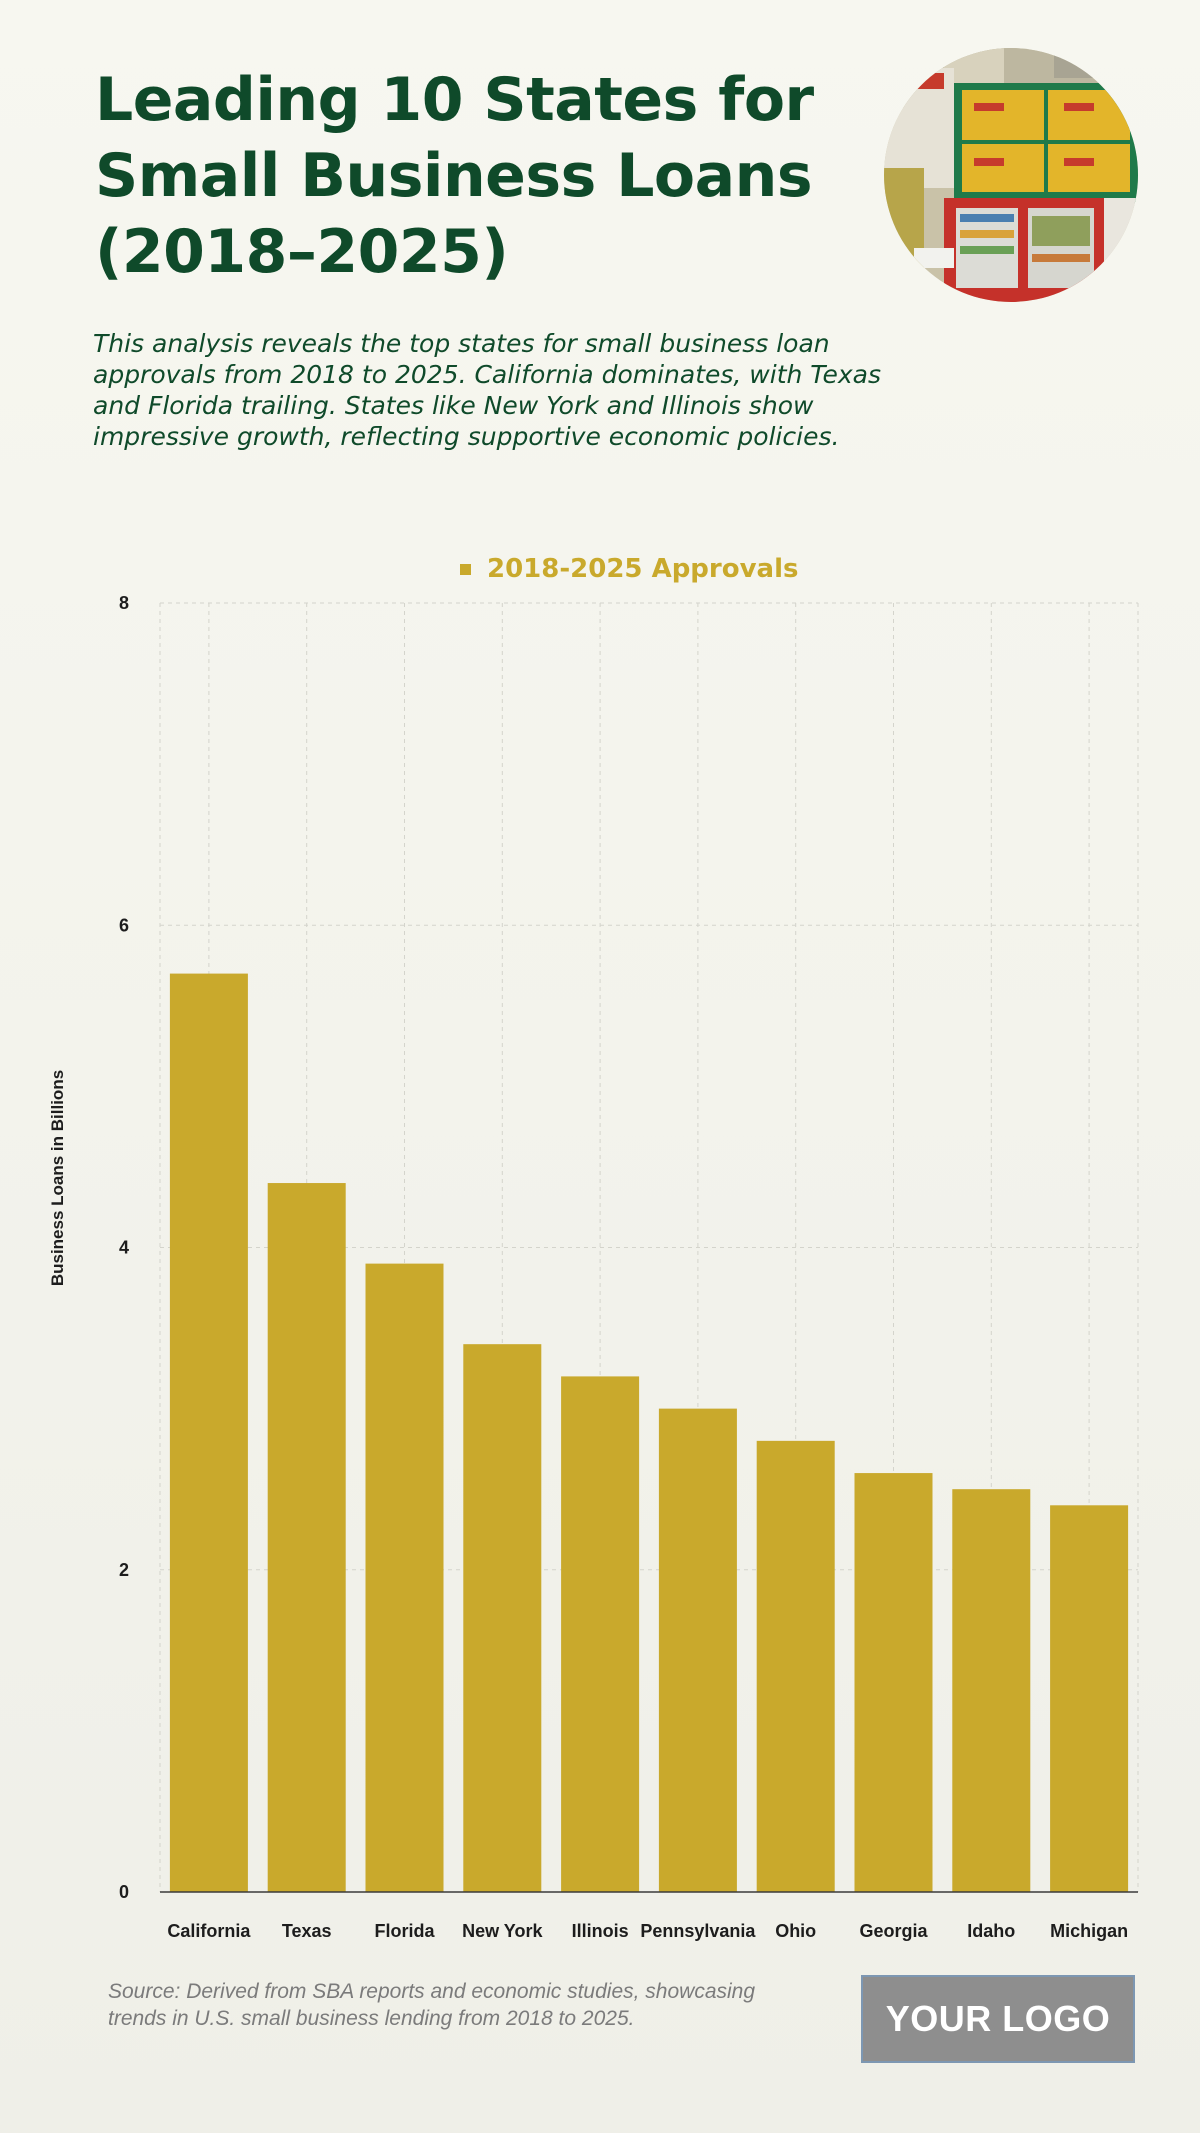  Describe the element at coordinates (1089, 1698) in the screenshot. I see `bar-michigan` at that location.